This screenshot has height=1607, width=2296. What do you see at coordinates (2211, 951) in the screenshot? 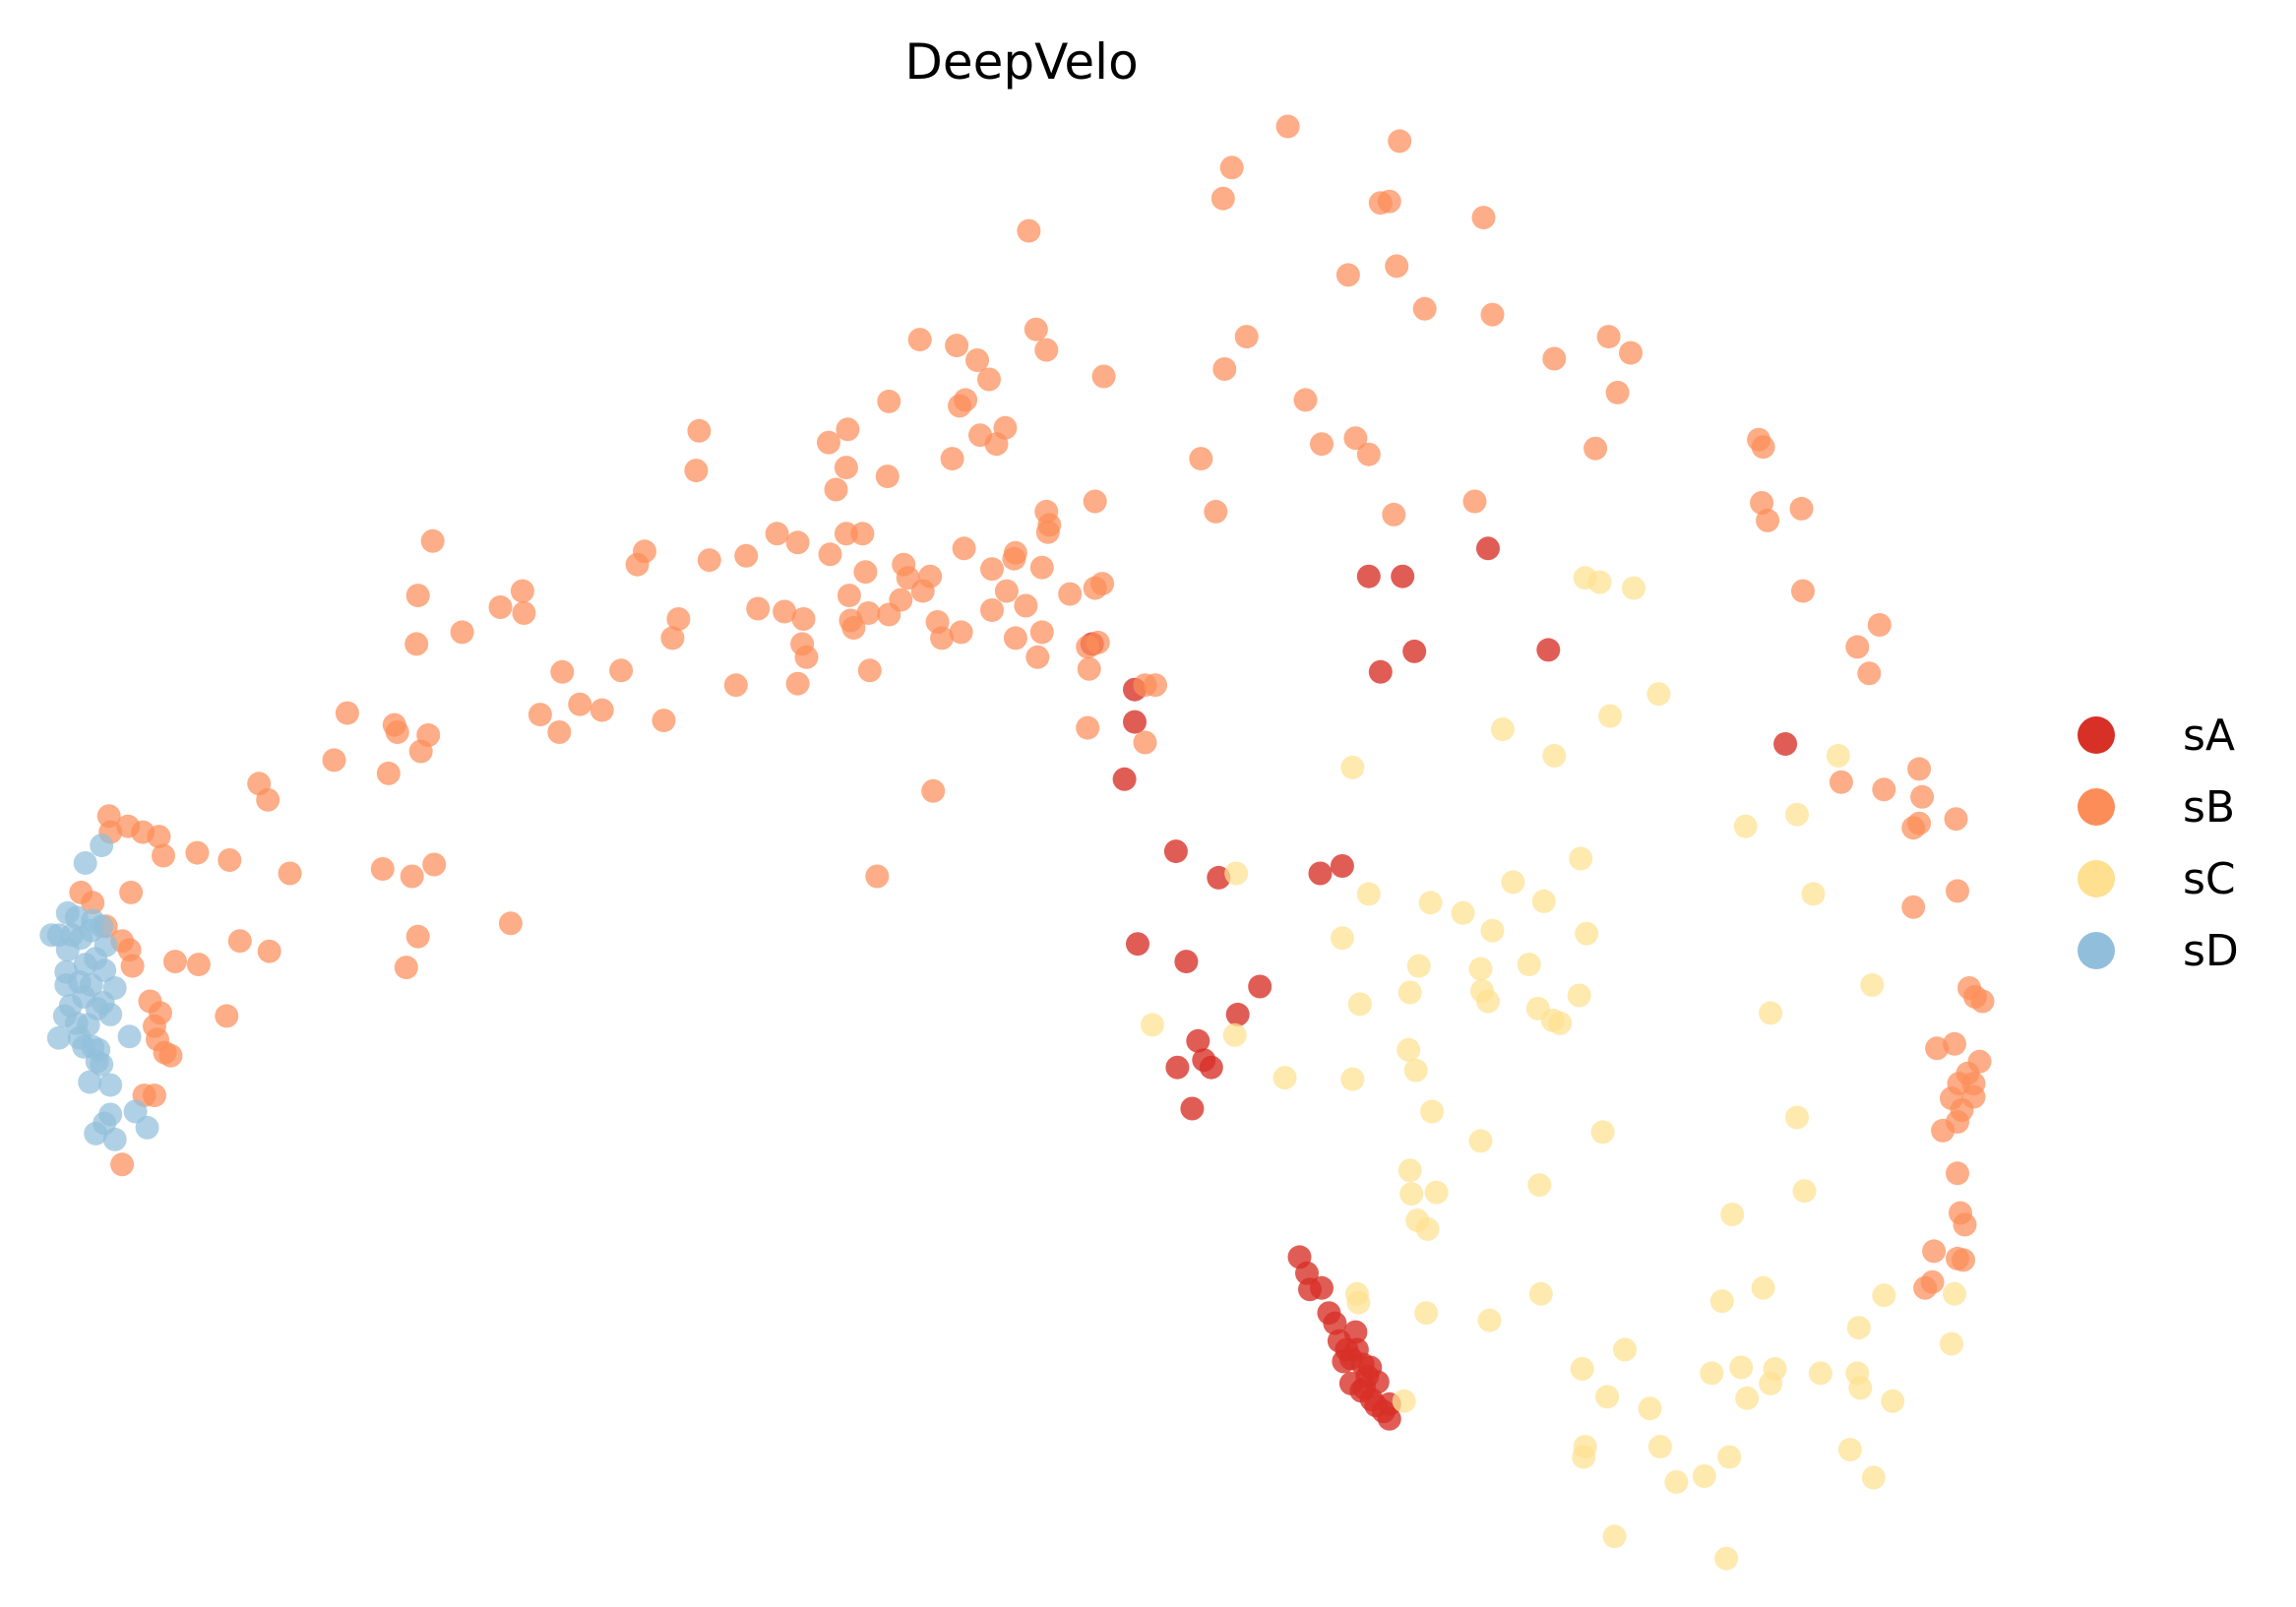
I see `legend-label-sD: sD` at bounding box center [2211, 951].